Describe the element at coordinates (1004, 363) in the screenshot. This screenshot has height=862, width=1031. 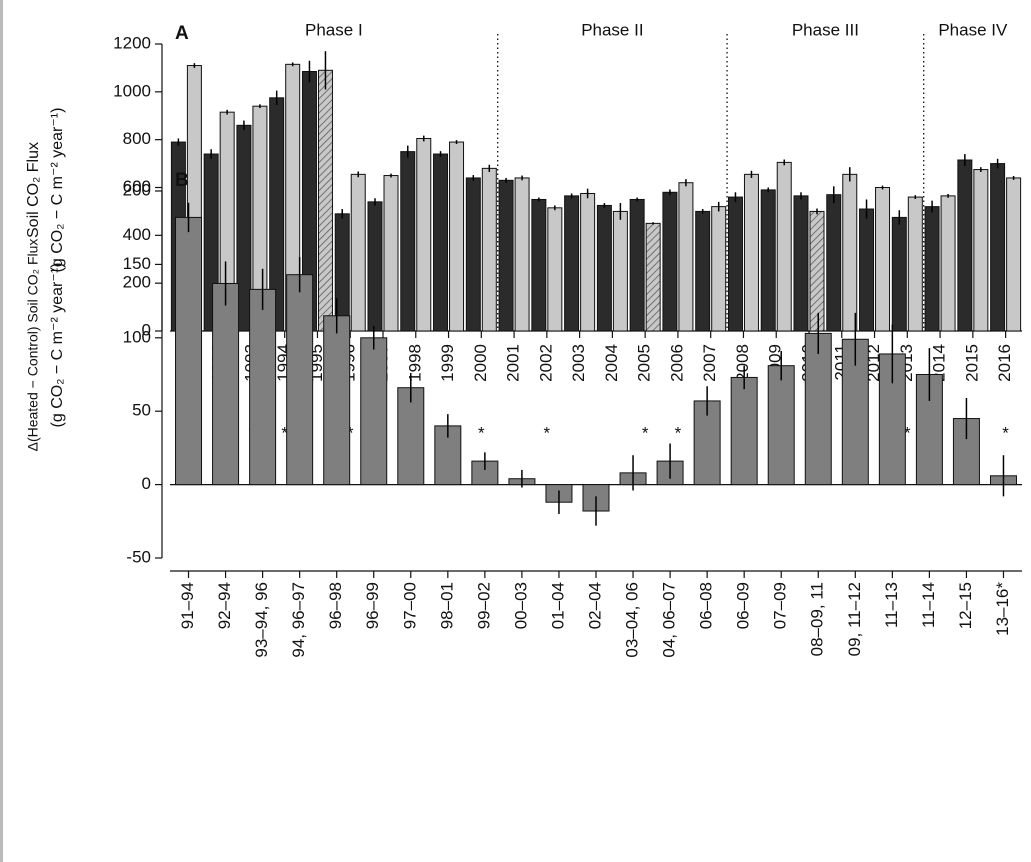
I see `x-tick-label: 2016` at that location.